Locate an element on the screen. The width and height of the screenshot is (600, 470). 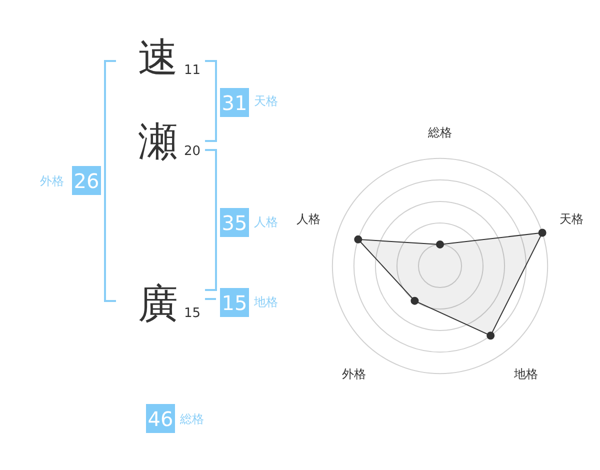
text: 速 is located at coordinates (158, 58).